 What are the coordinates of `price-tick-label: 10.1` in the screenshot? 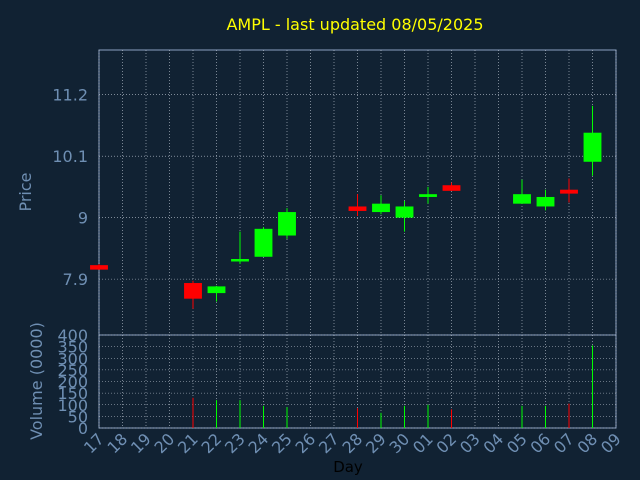 It's located at (70, 156).